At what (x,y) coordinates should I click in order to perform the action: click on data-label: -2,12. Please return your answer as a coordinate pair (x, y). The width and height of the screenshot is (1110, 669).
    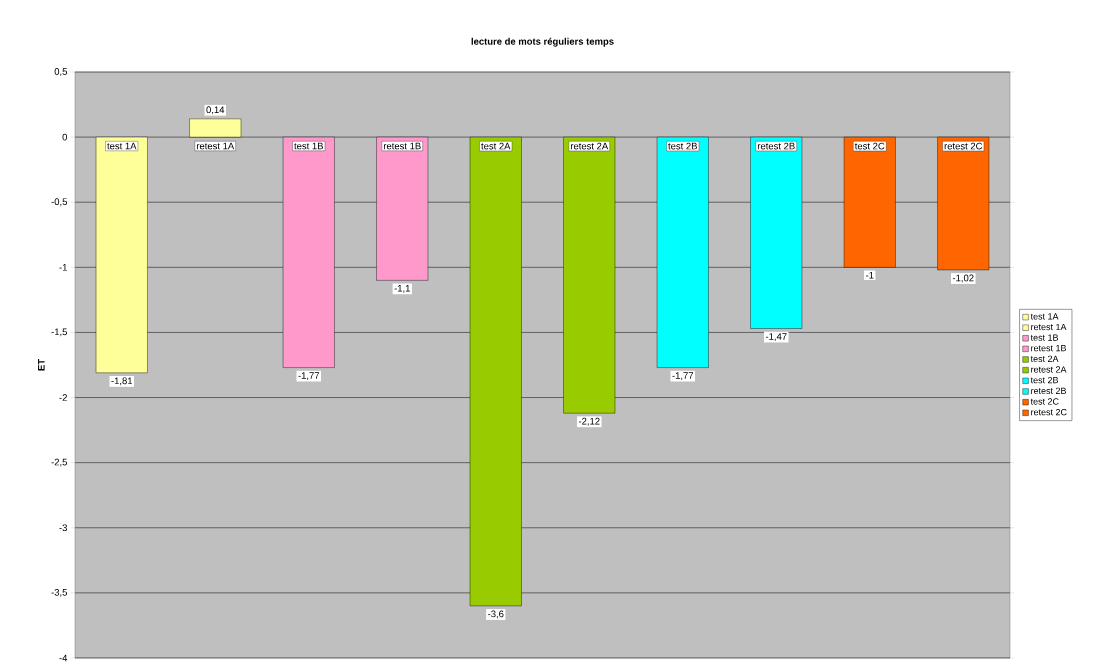
    Looking at the image, I should click on (589, 421).